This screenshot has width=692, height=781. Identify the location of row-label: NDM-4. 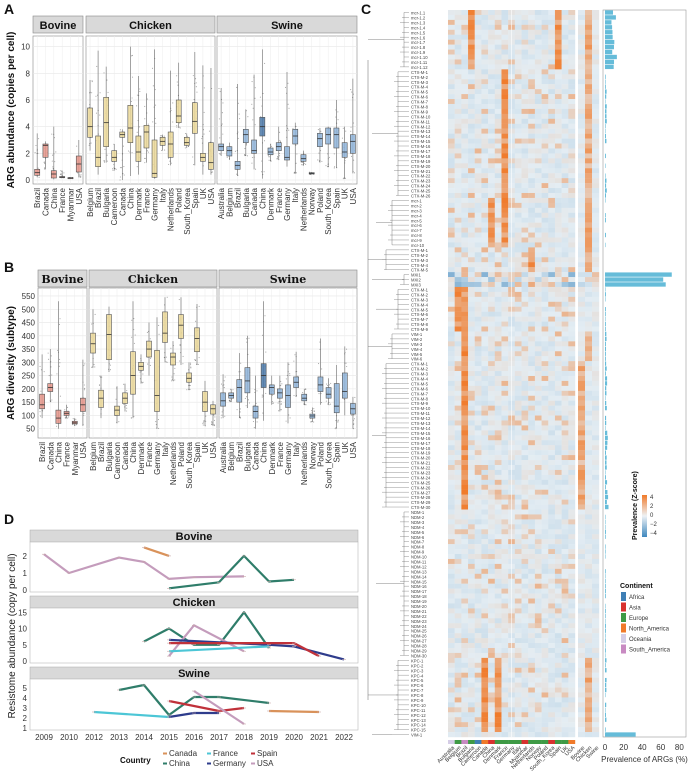
(418, 527).